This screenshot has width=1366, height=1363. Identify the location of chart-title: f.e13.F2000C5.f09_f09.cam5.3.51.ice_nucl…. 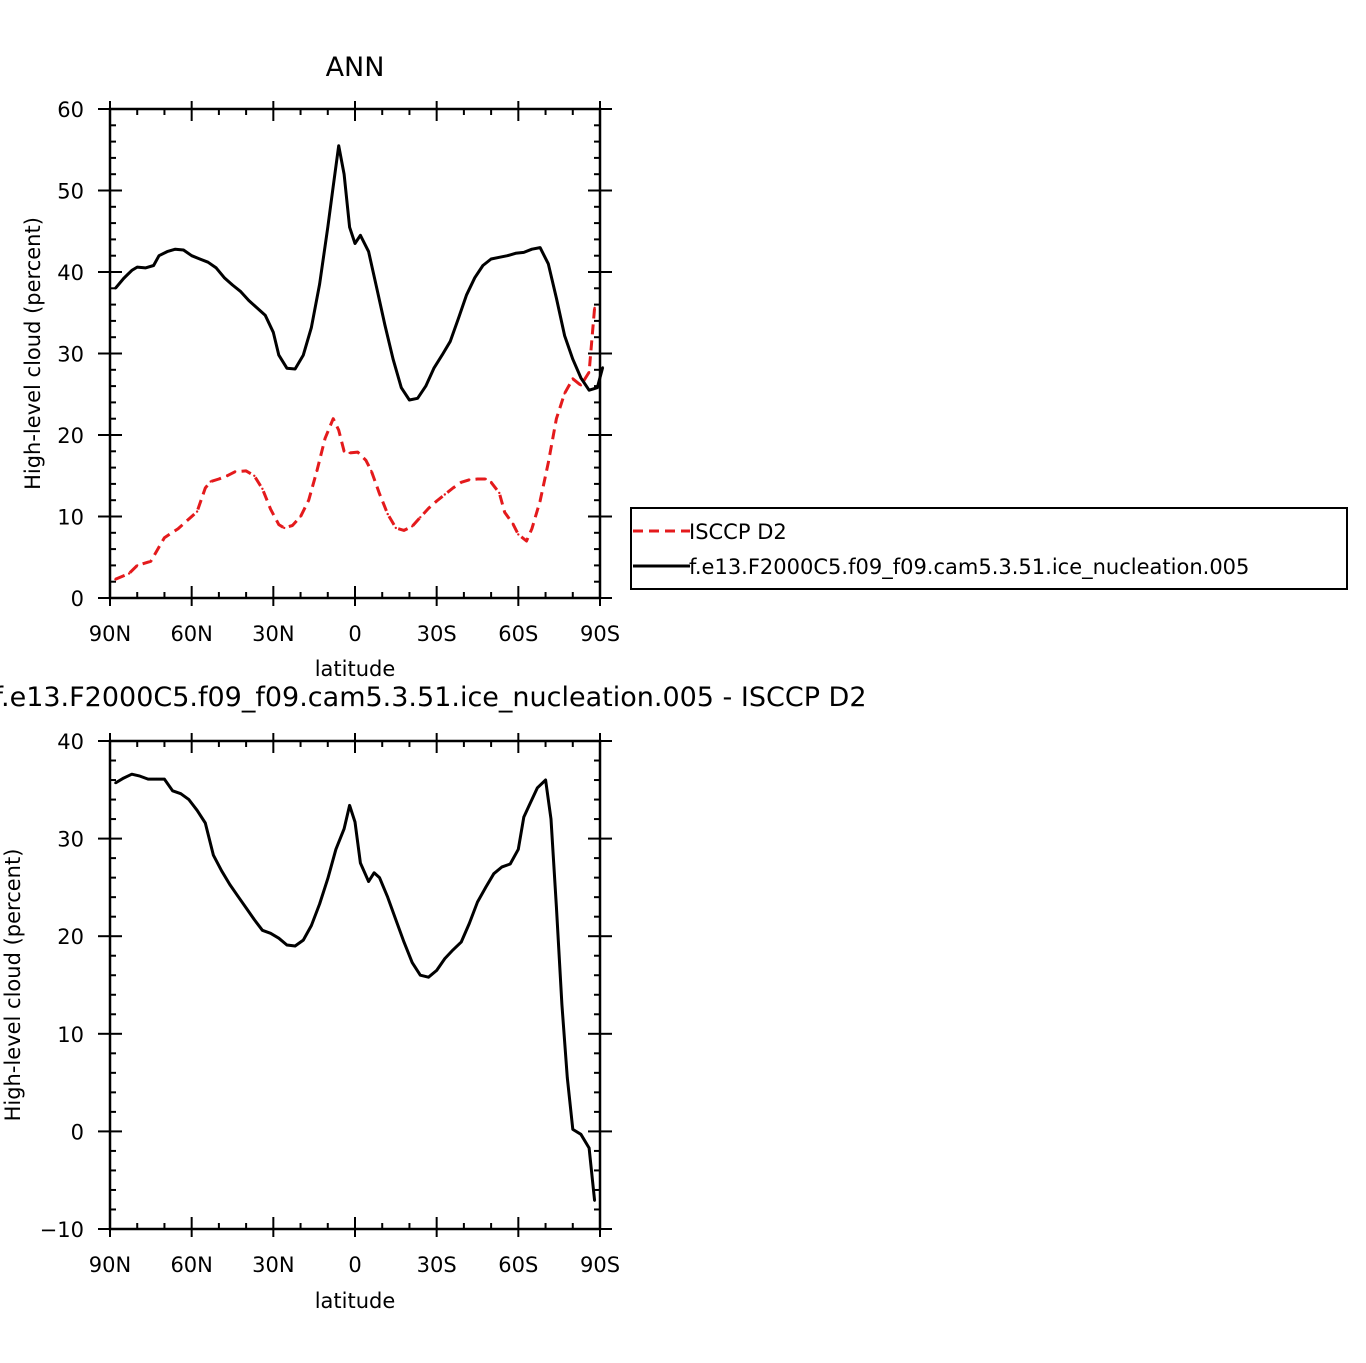
(433, 697).